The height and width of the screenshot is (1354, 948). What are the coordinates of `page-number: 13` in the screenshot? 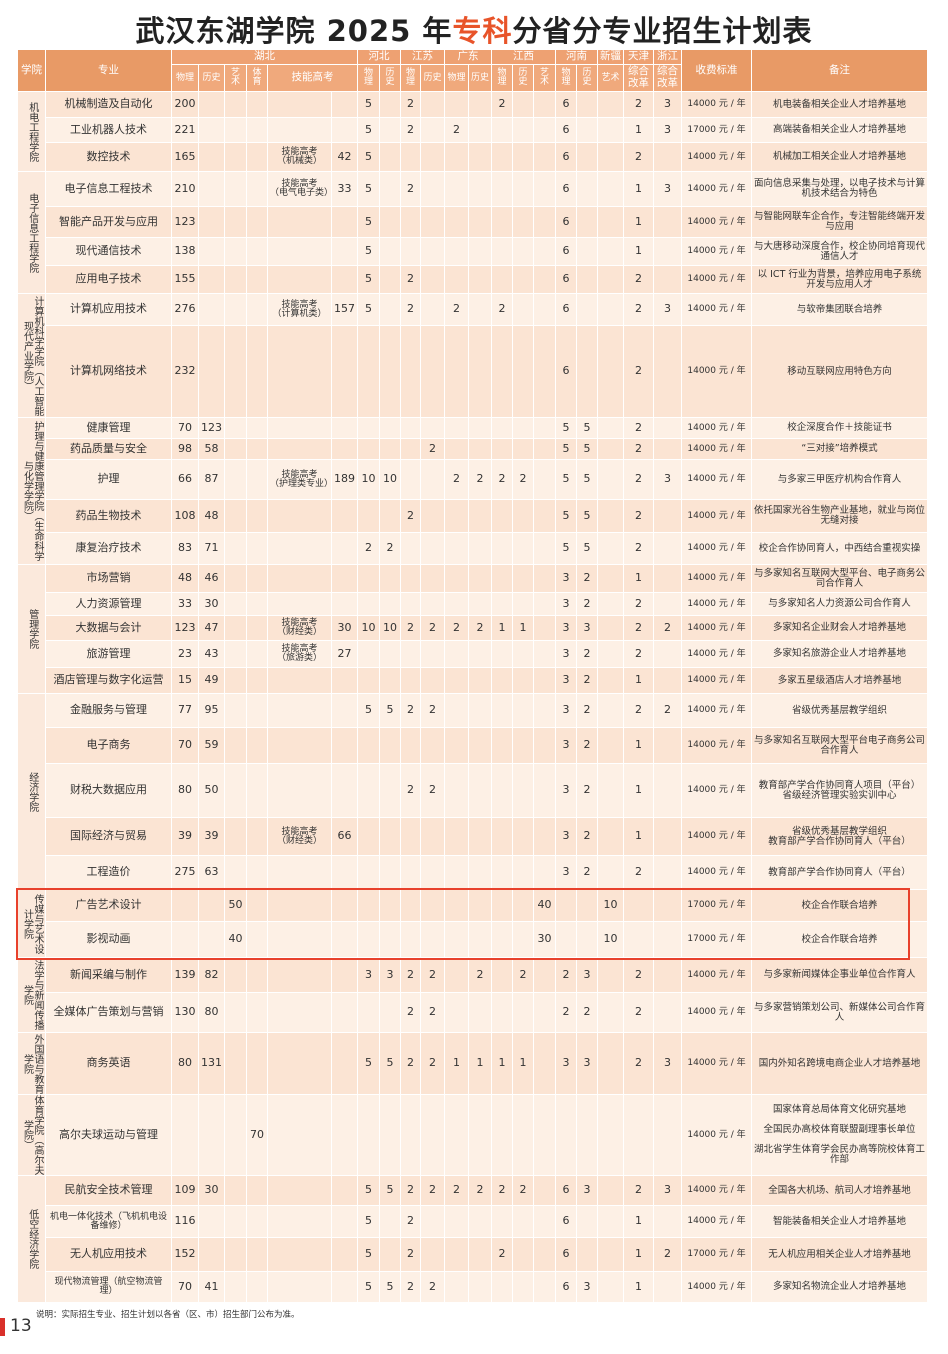 It's located at (21, 1326).